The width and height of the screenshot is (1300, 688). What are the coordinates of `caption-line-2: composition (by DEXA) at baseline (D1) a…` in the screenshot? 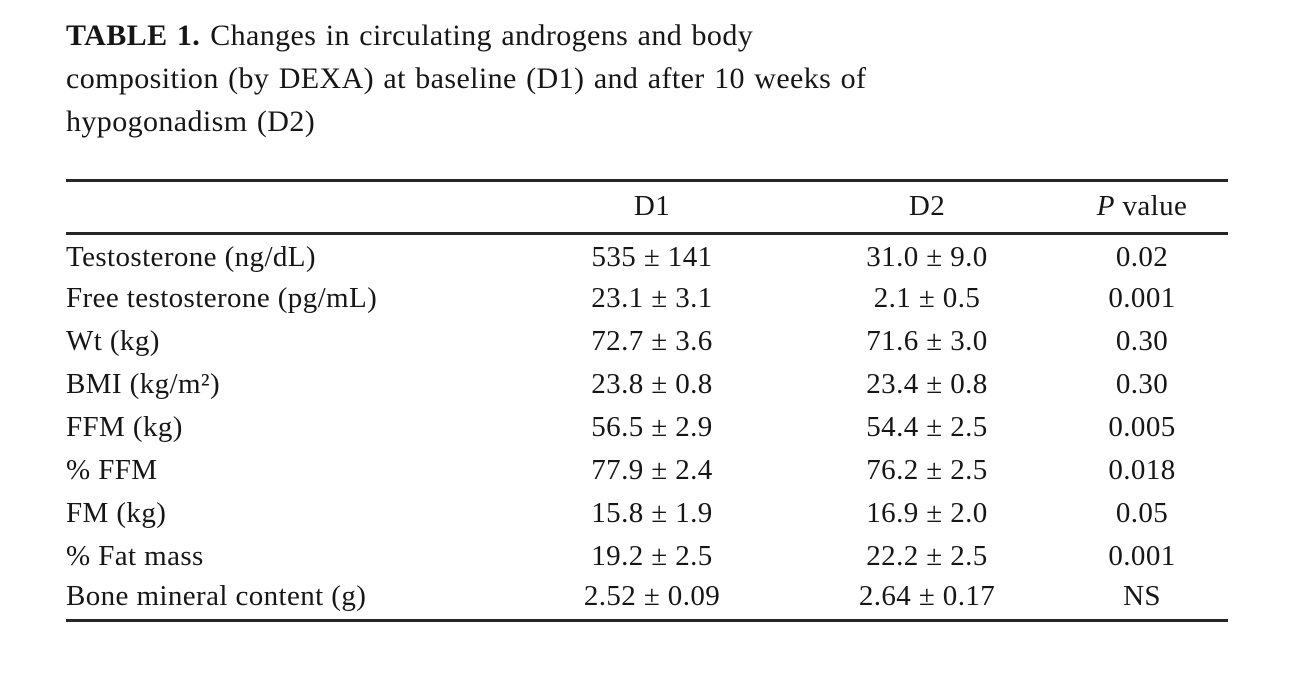 It's located at (466, 78).